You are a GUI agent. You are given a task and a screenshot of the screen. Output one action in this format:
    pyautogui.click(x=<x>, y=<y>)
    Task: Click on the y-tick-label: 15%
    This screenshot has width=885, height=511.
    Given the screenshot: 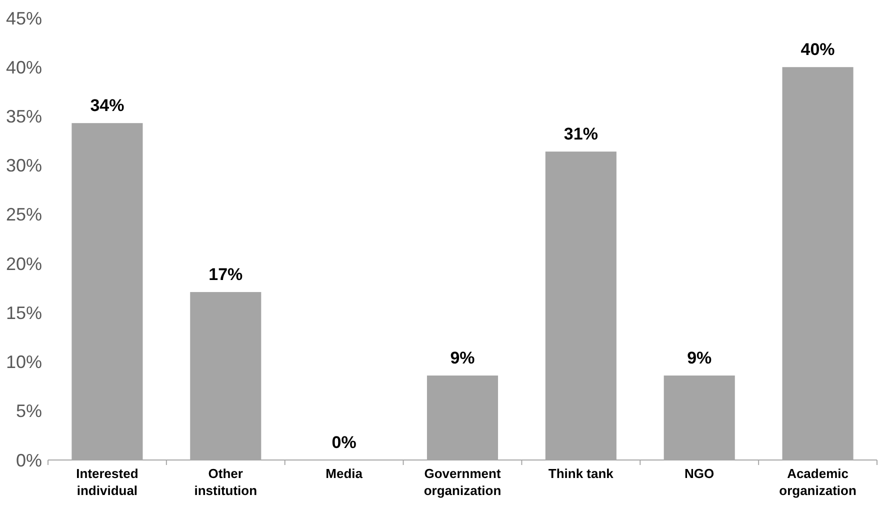 What is the action you would take?
    pyautogui.click(x=24, y=312)
    